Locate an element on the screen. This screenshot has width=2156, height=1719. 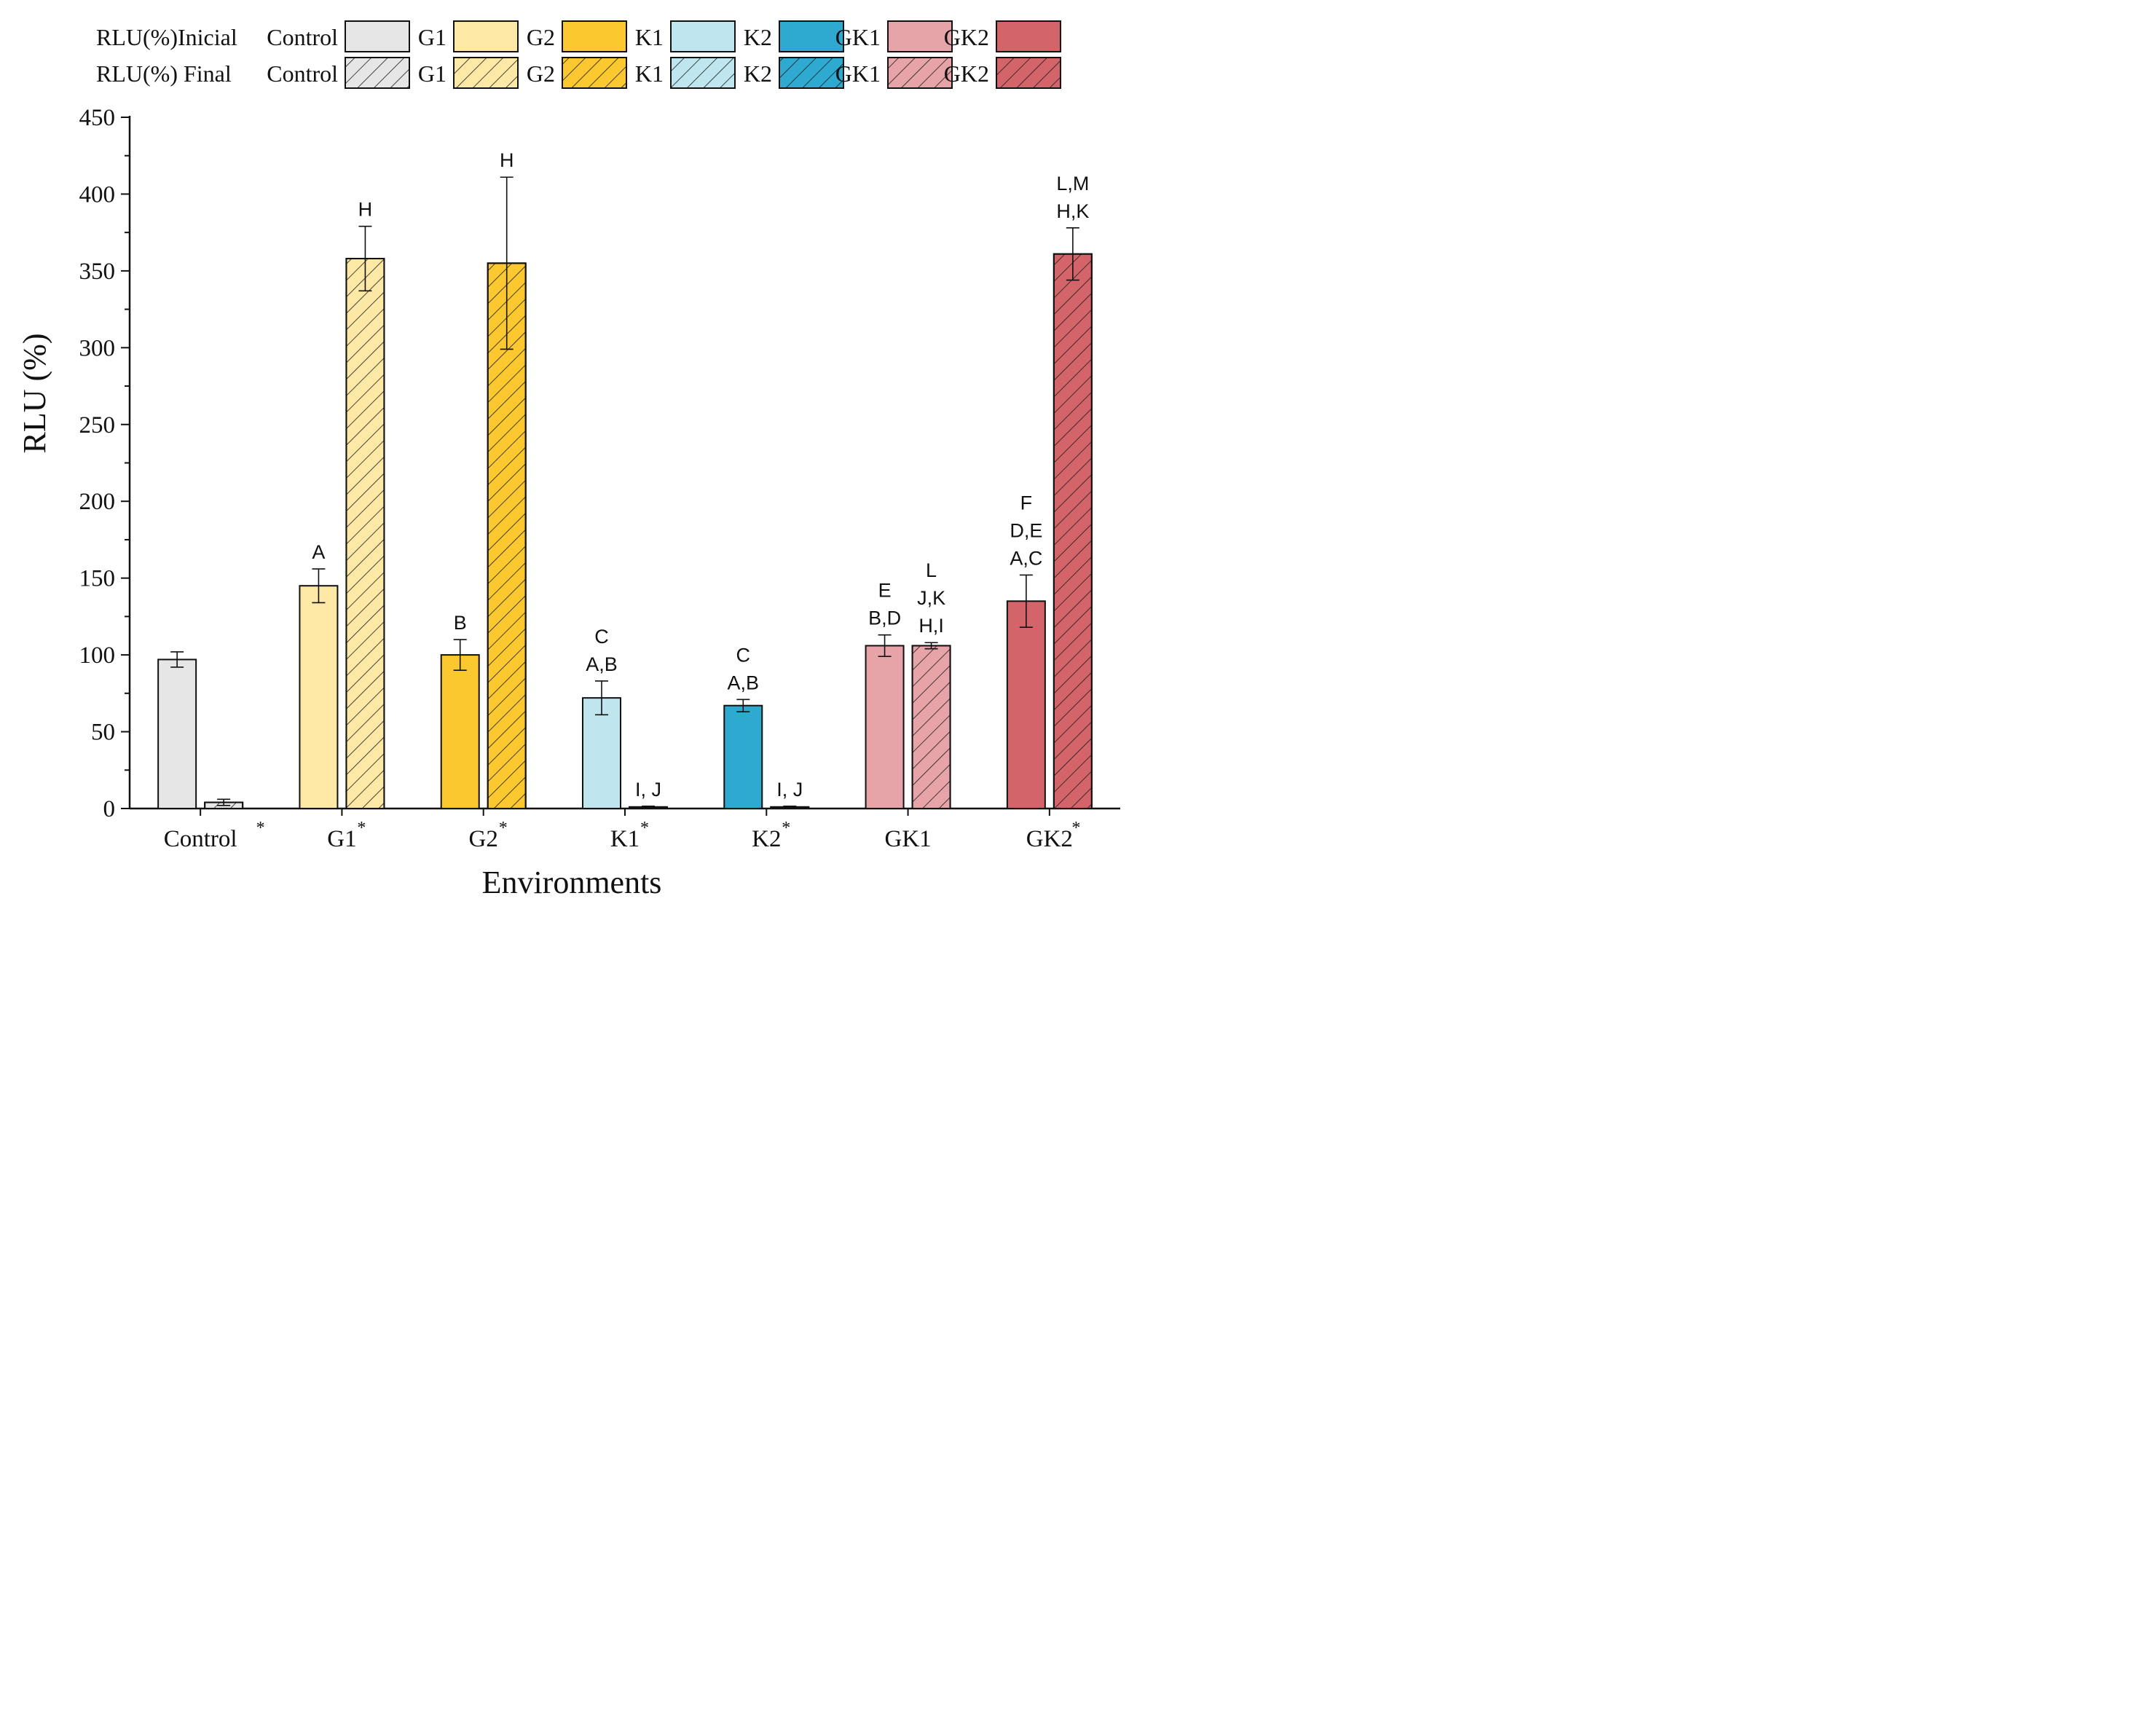
y-axis-title: RLU (%) is located at coordinates (34, 394).